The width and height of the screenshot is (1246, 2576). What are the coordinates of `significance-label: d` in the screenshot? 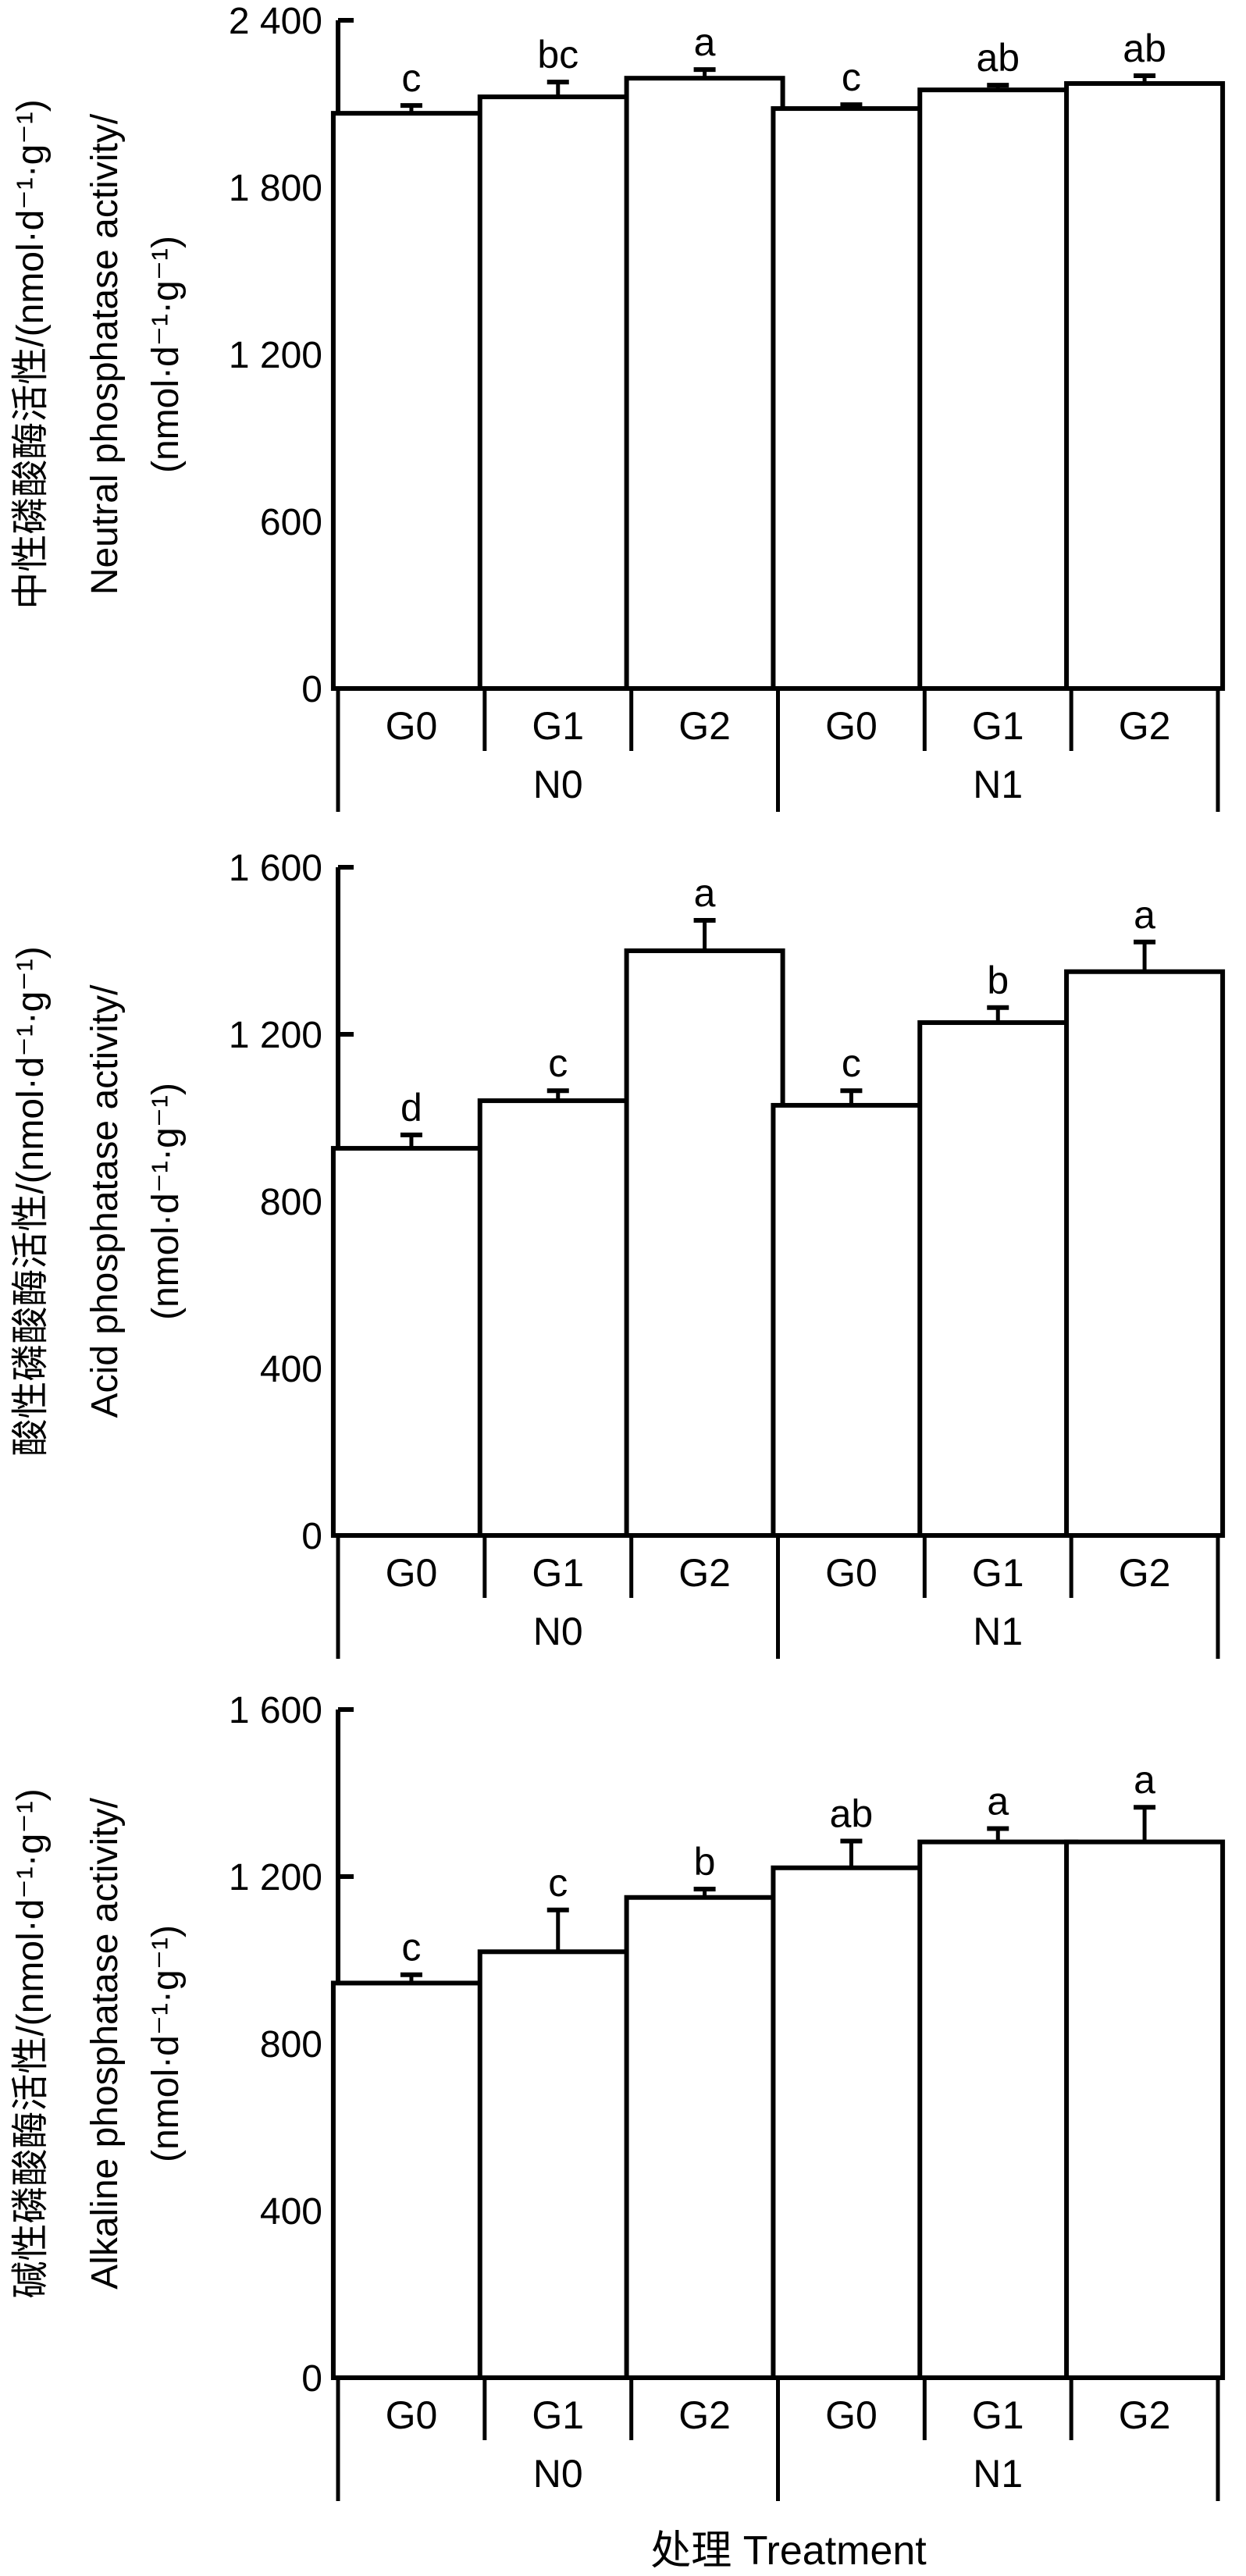 It's located at (411, 1108).